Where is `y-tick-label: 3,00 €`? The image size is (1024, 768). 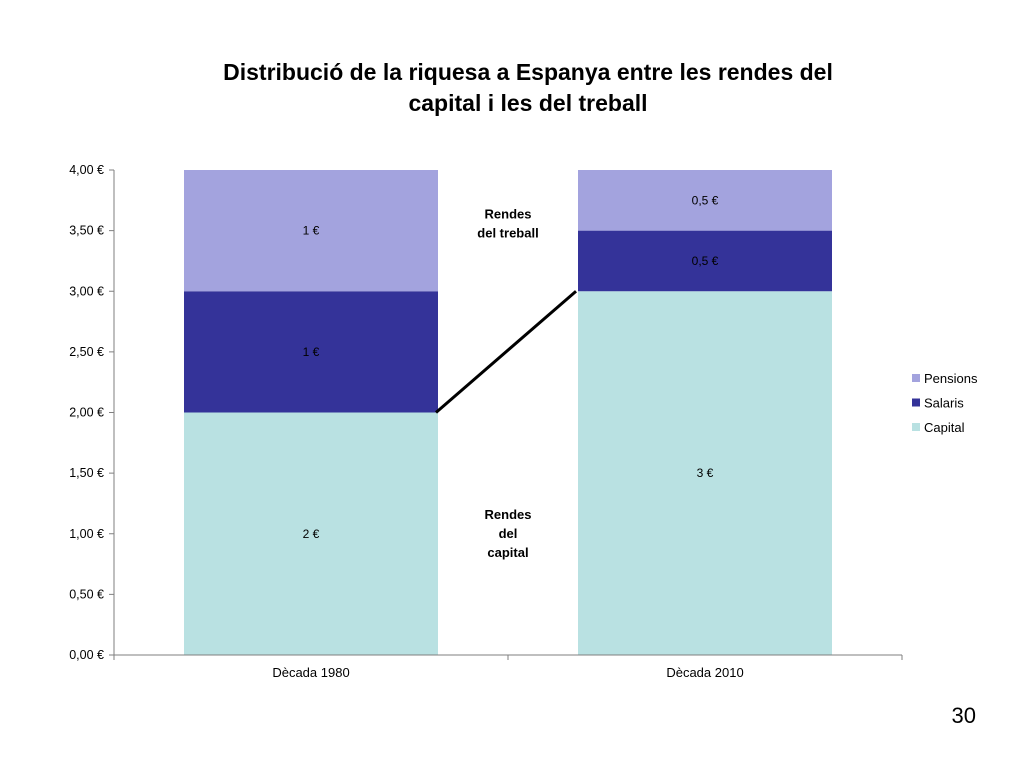
y-tick-label: 3,00 € is located at coordinates (86, 291).